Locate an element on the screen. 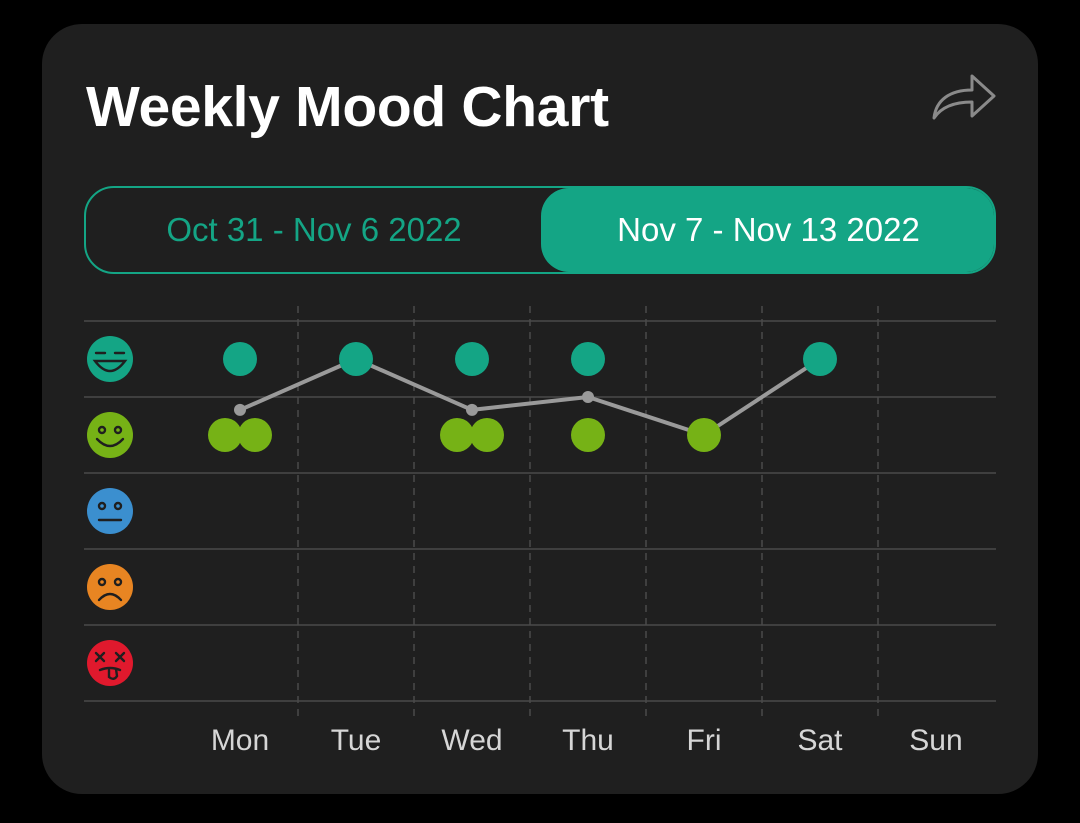 The height and width of the screenshot is (823, 1080). card-title: Weekly Mood Chart is located at coordinates (347, 107).